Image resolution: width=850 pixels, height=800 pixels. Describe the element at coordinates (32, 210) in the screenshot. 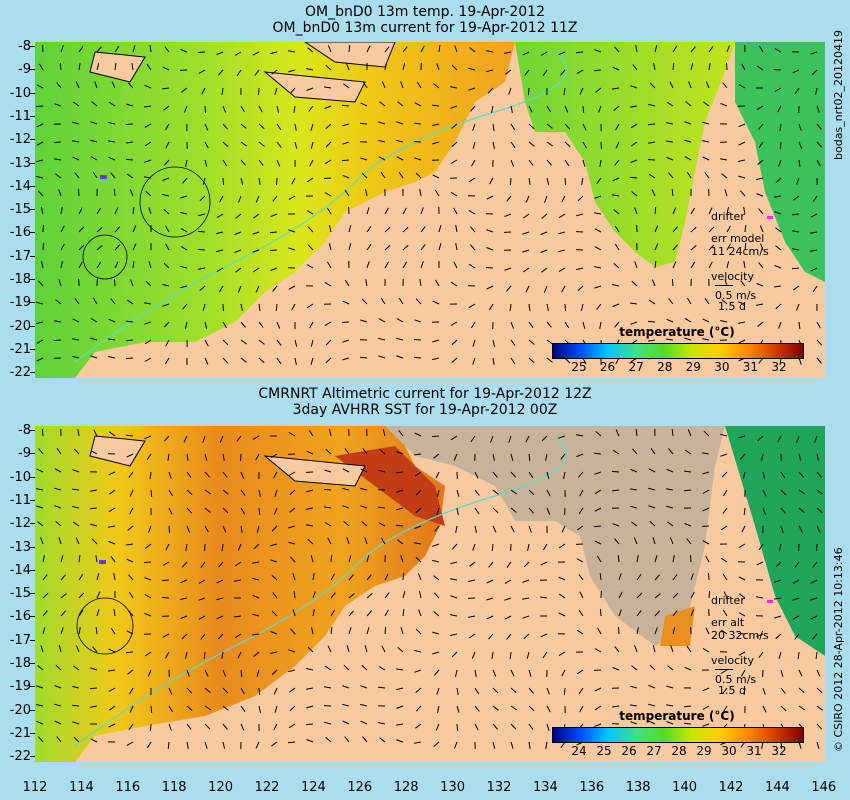

I see `y-tick` at that location.